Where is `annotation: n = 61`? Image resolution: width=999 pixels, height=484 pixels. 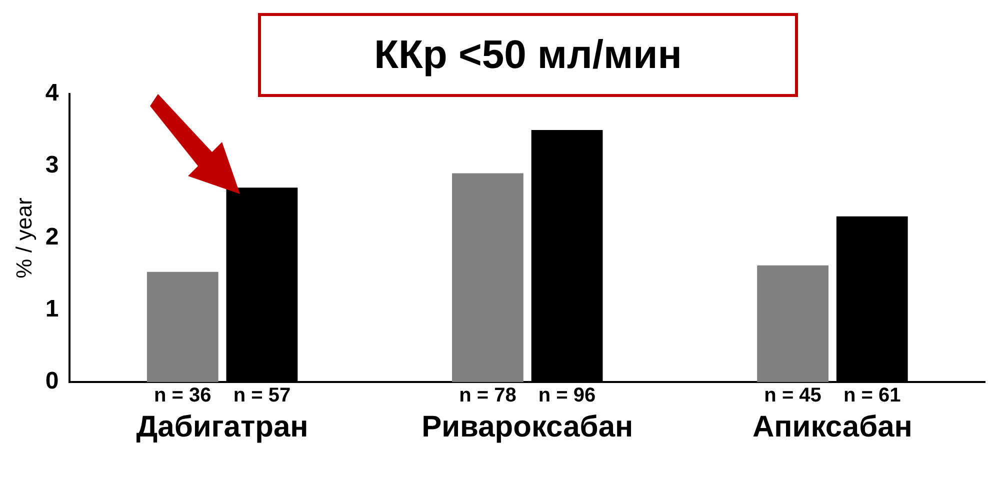
annotation: n = 61 is located at coordinates (872, 395).